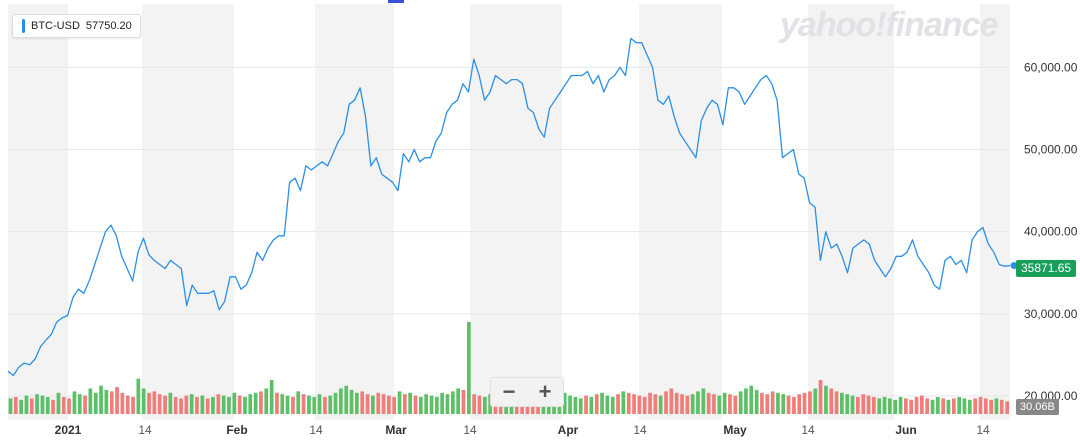 The width and height of the screenshot is (1080, 440). I want to click on x-axis-labels: 2021 14 Feb 14 Mar 14 Apr 14 May 14 Jun 14, so click(522, 430).